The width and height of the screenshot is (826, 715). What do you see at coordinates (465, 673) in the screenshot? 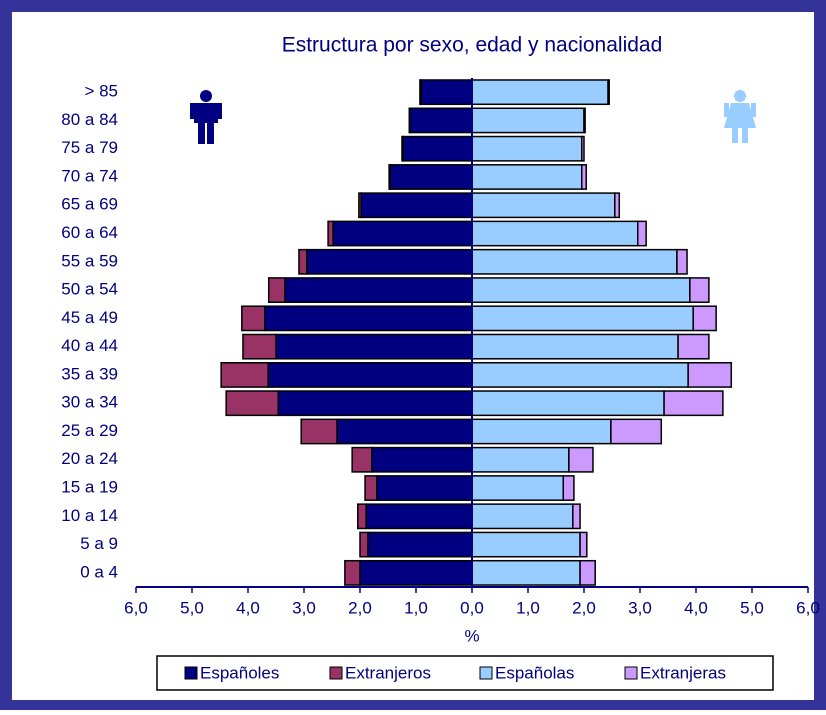
I see `legend-box` at bounding box center [465, 673].